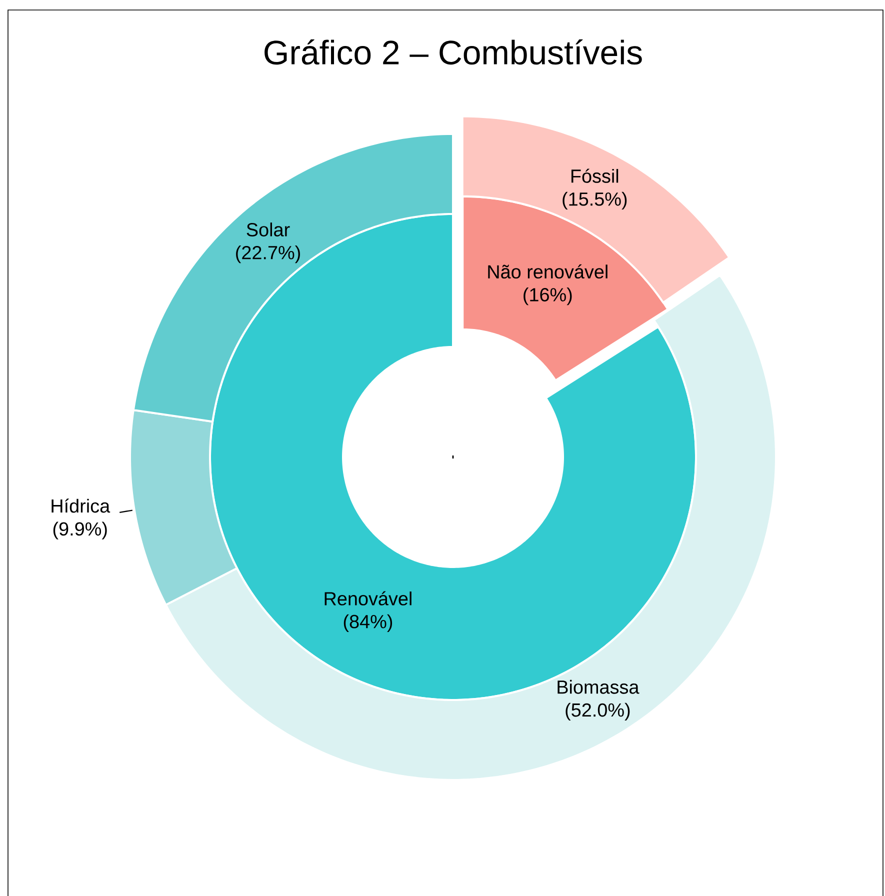 This screenshot has height=896, width=885. What do you see at coordinates (594, 175) in the screenshot?
I see `slice-label: Fóssil` at bounding box center [594, 175].